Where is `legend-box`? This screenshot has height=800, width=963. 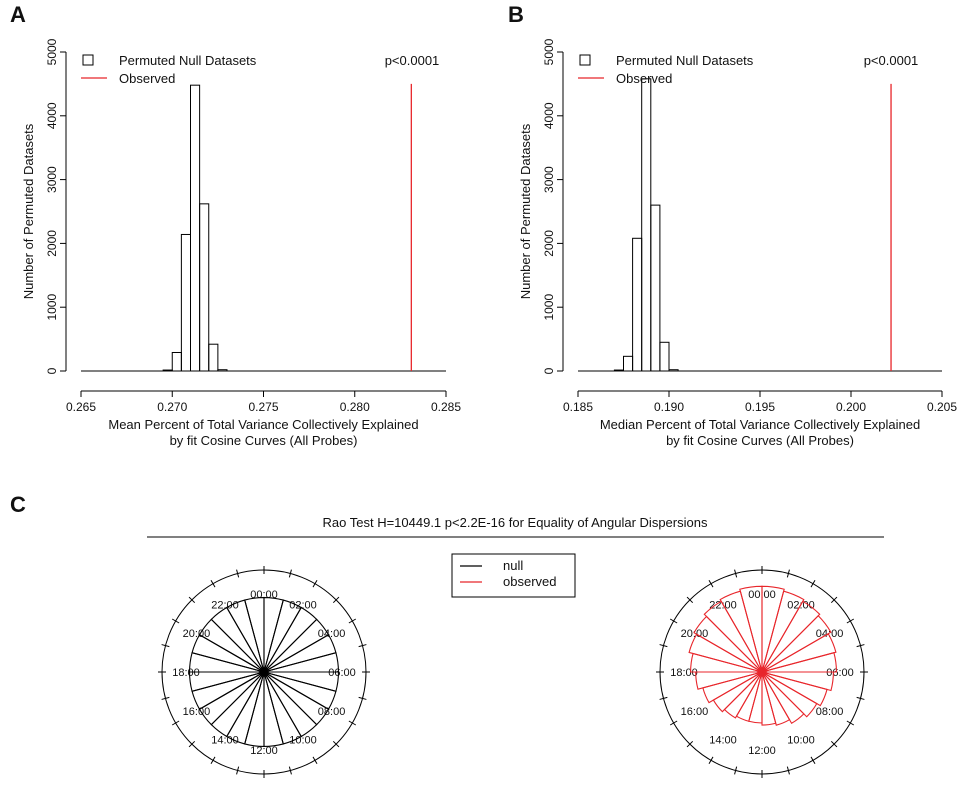 legend-box is located at coordinates (513, 575).